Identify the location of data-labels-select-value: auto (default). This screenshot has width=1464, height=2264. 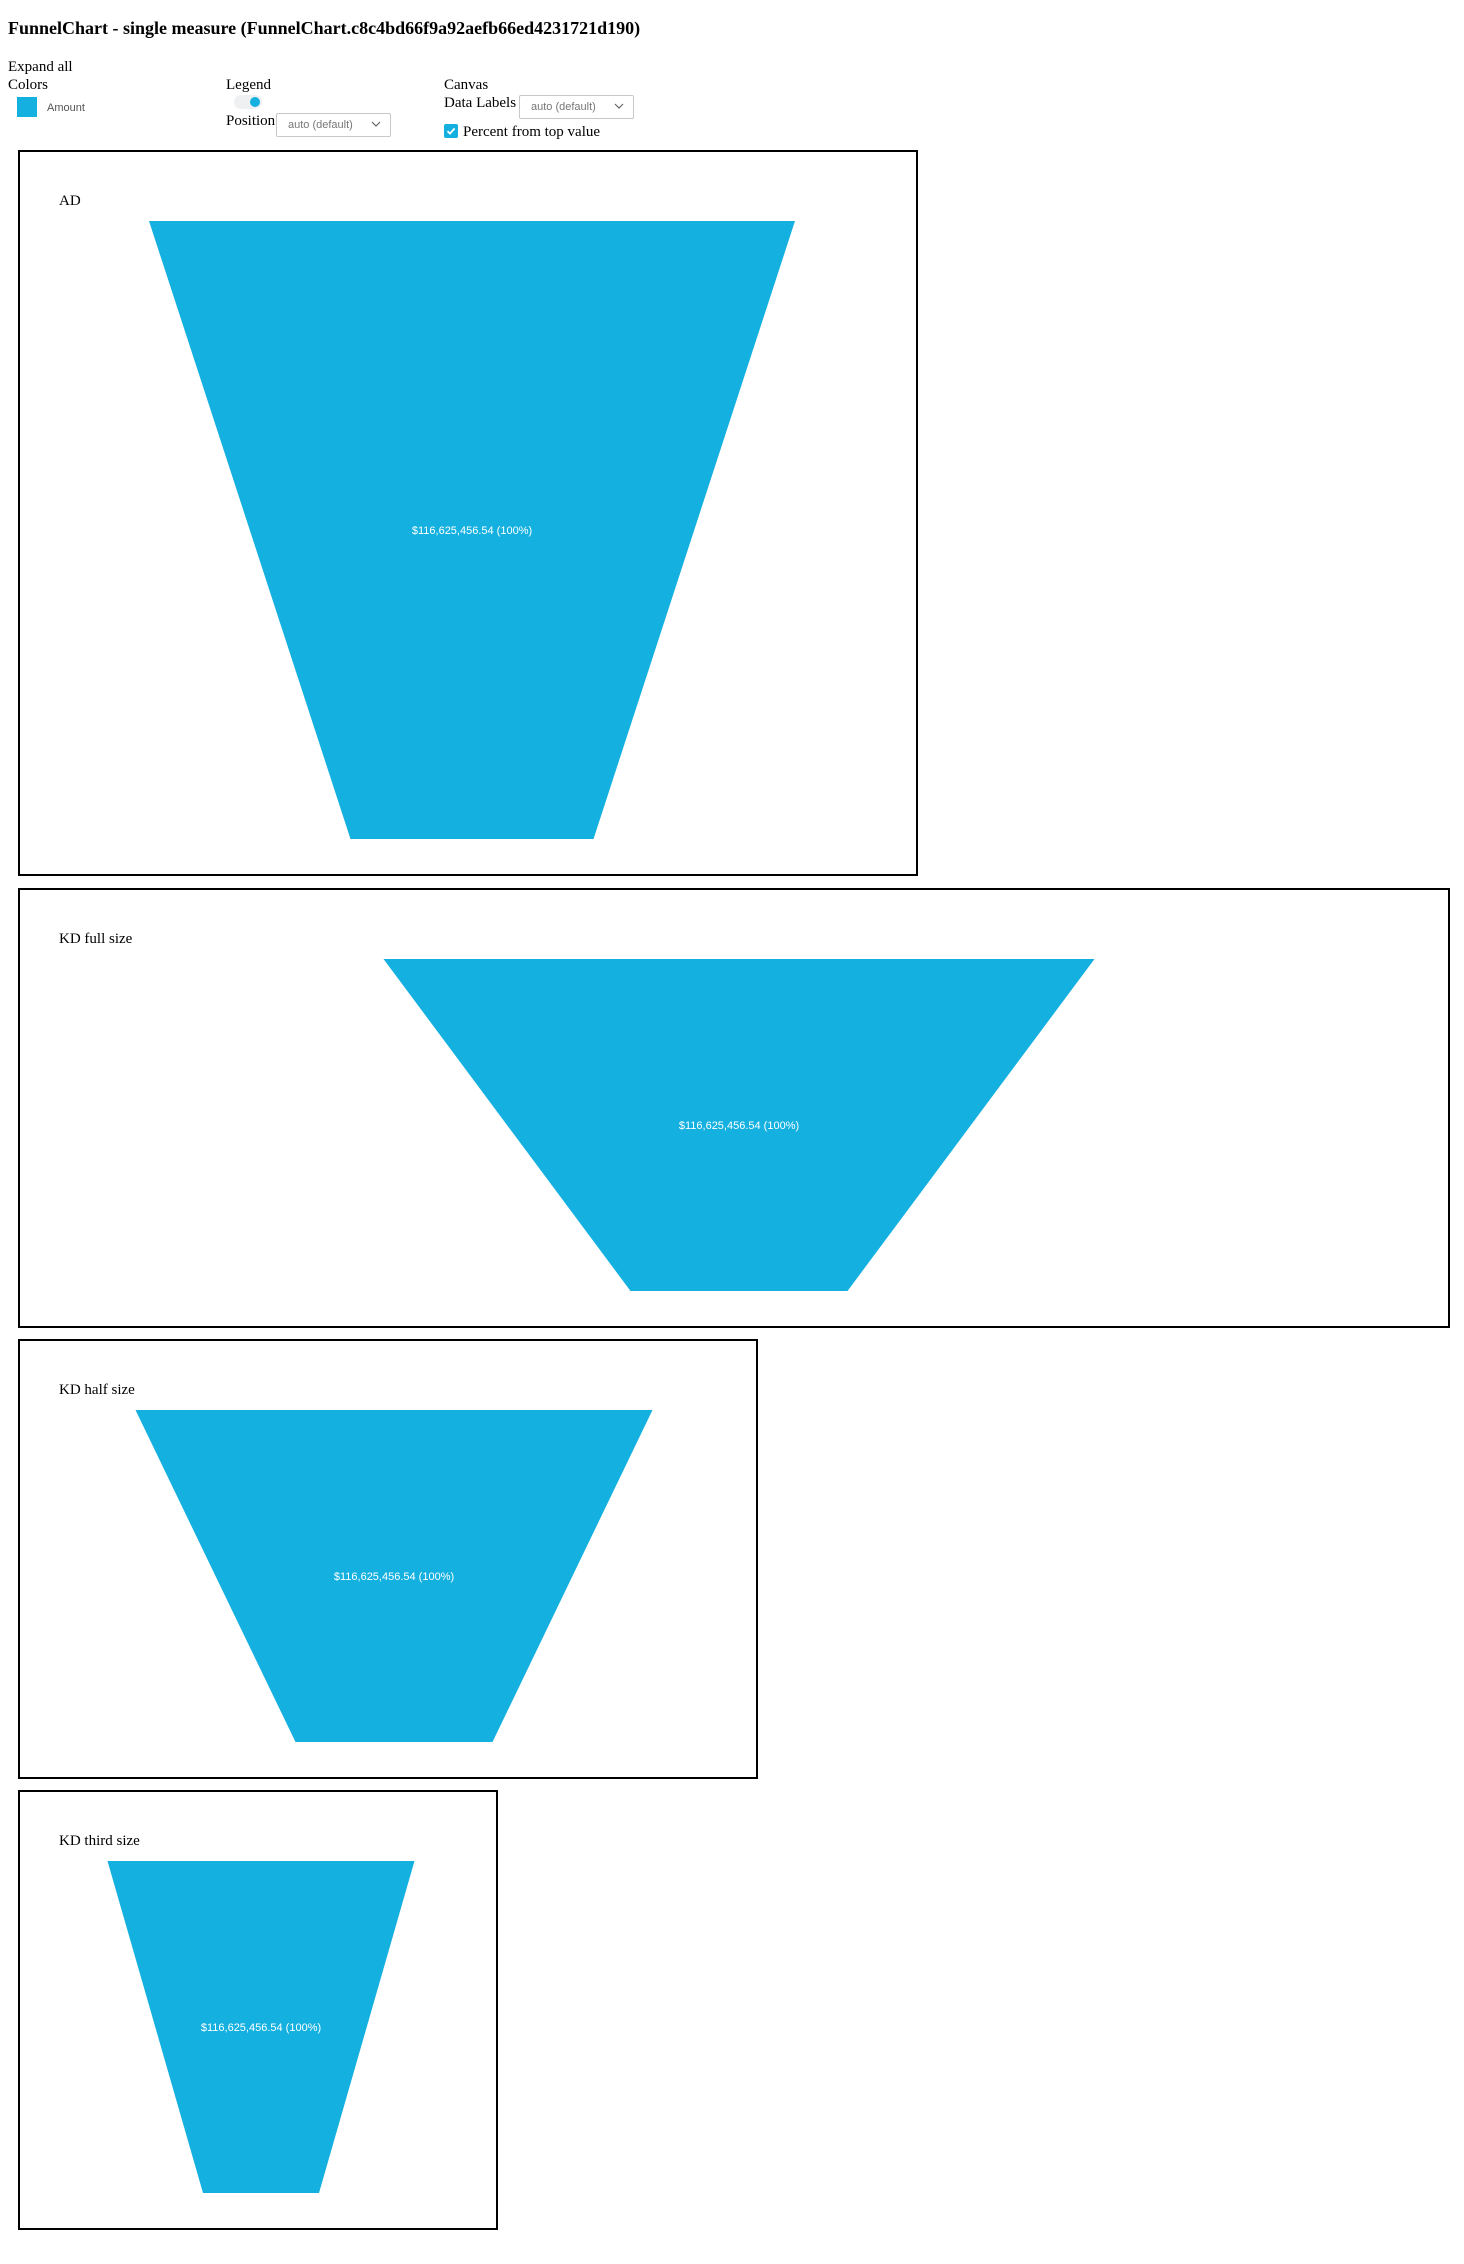
(563, 107).